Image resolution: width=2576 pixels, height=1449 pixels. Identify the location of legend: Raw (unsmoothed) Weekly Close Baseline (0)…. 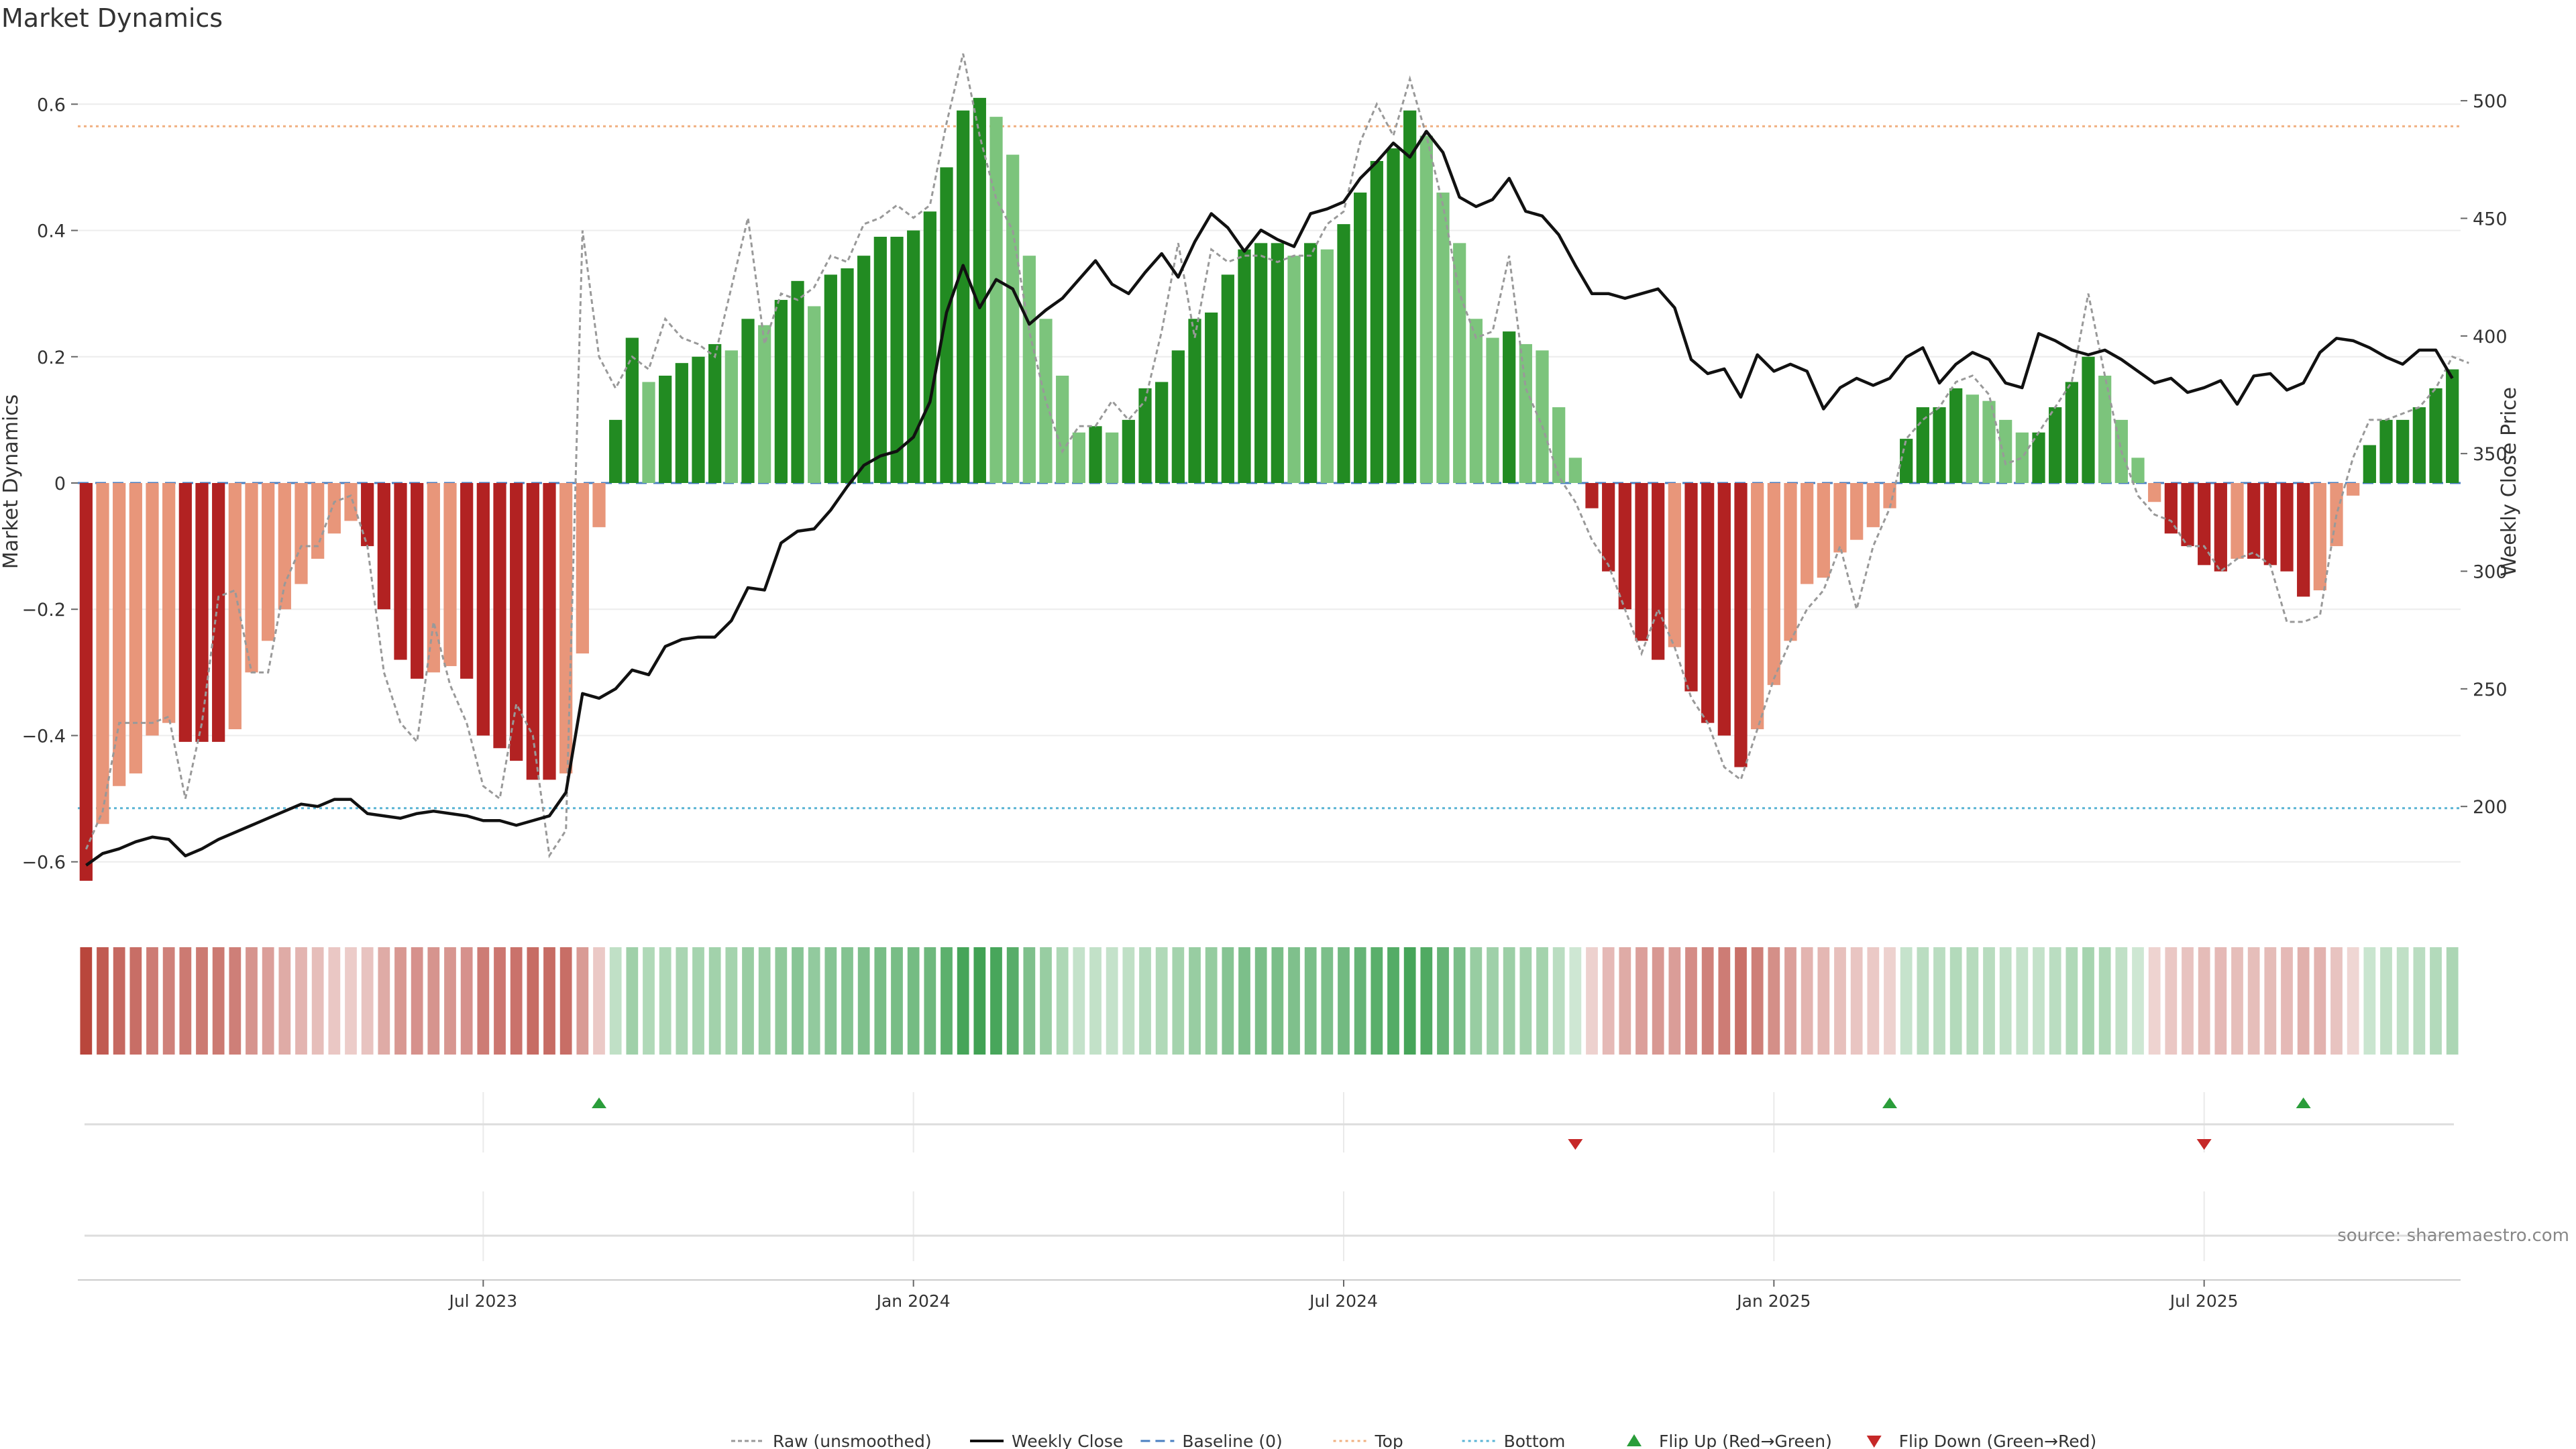
(1413, 1440).